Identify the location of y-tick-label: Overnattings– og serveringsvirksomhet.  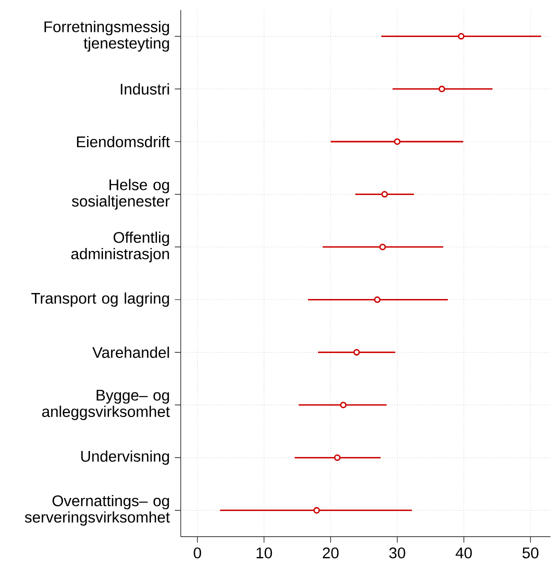
(97, 510).